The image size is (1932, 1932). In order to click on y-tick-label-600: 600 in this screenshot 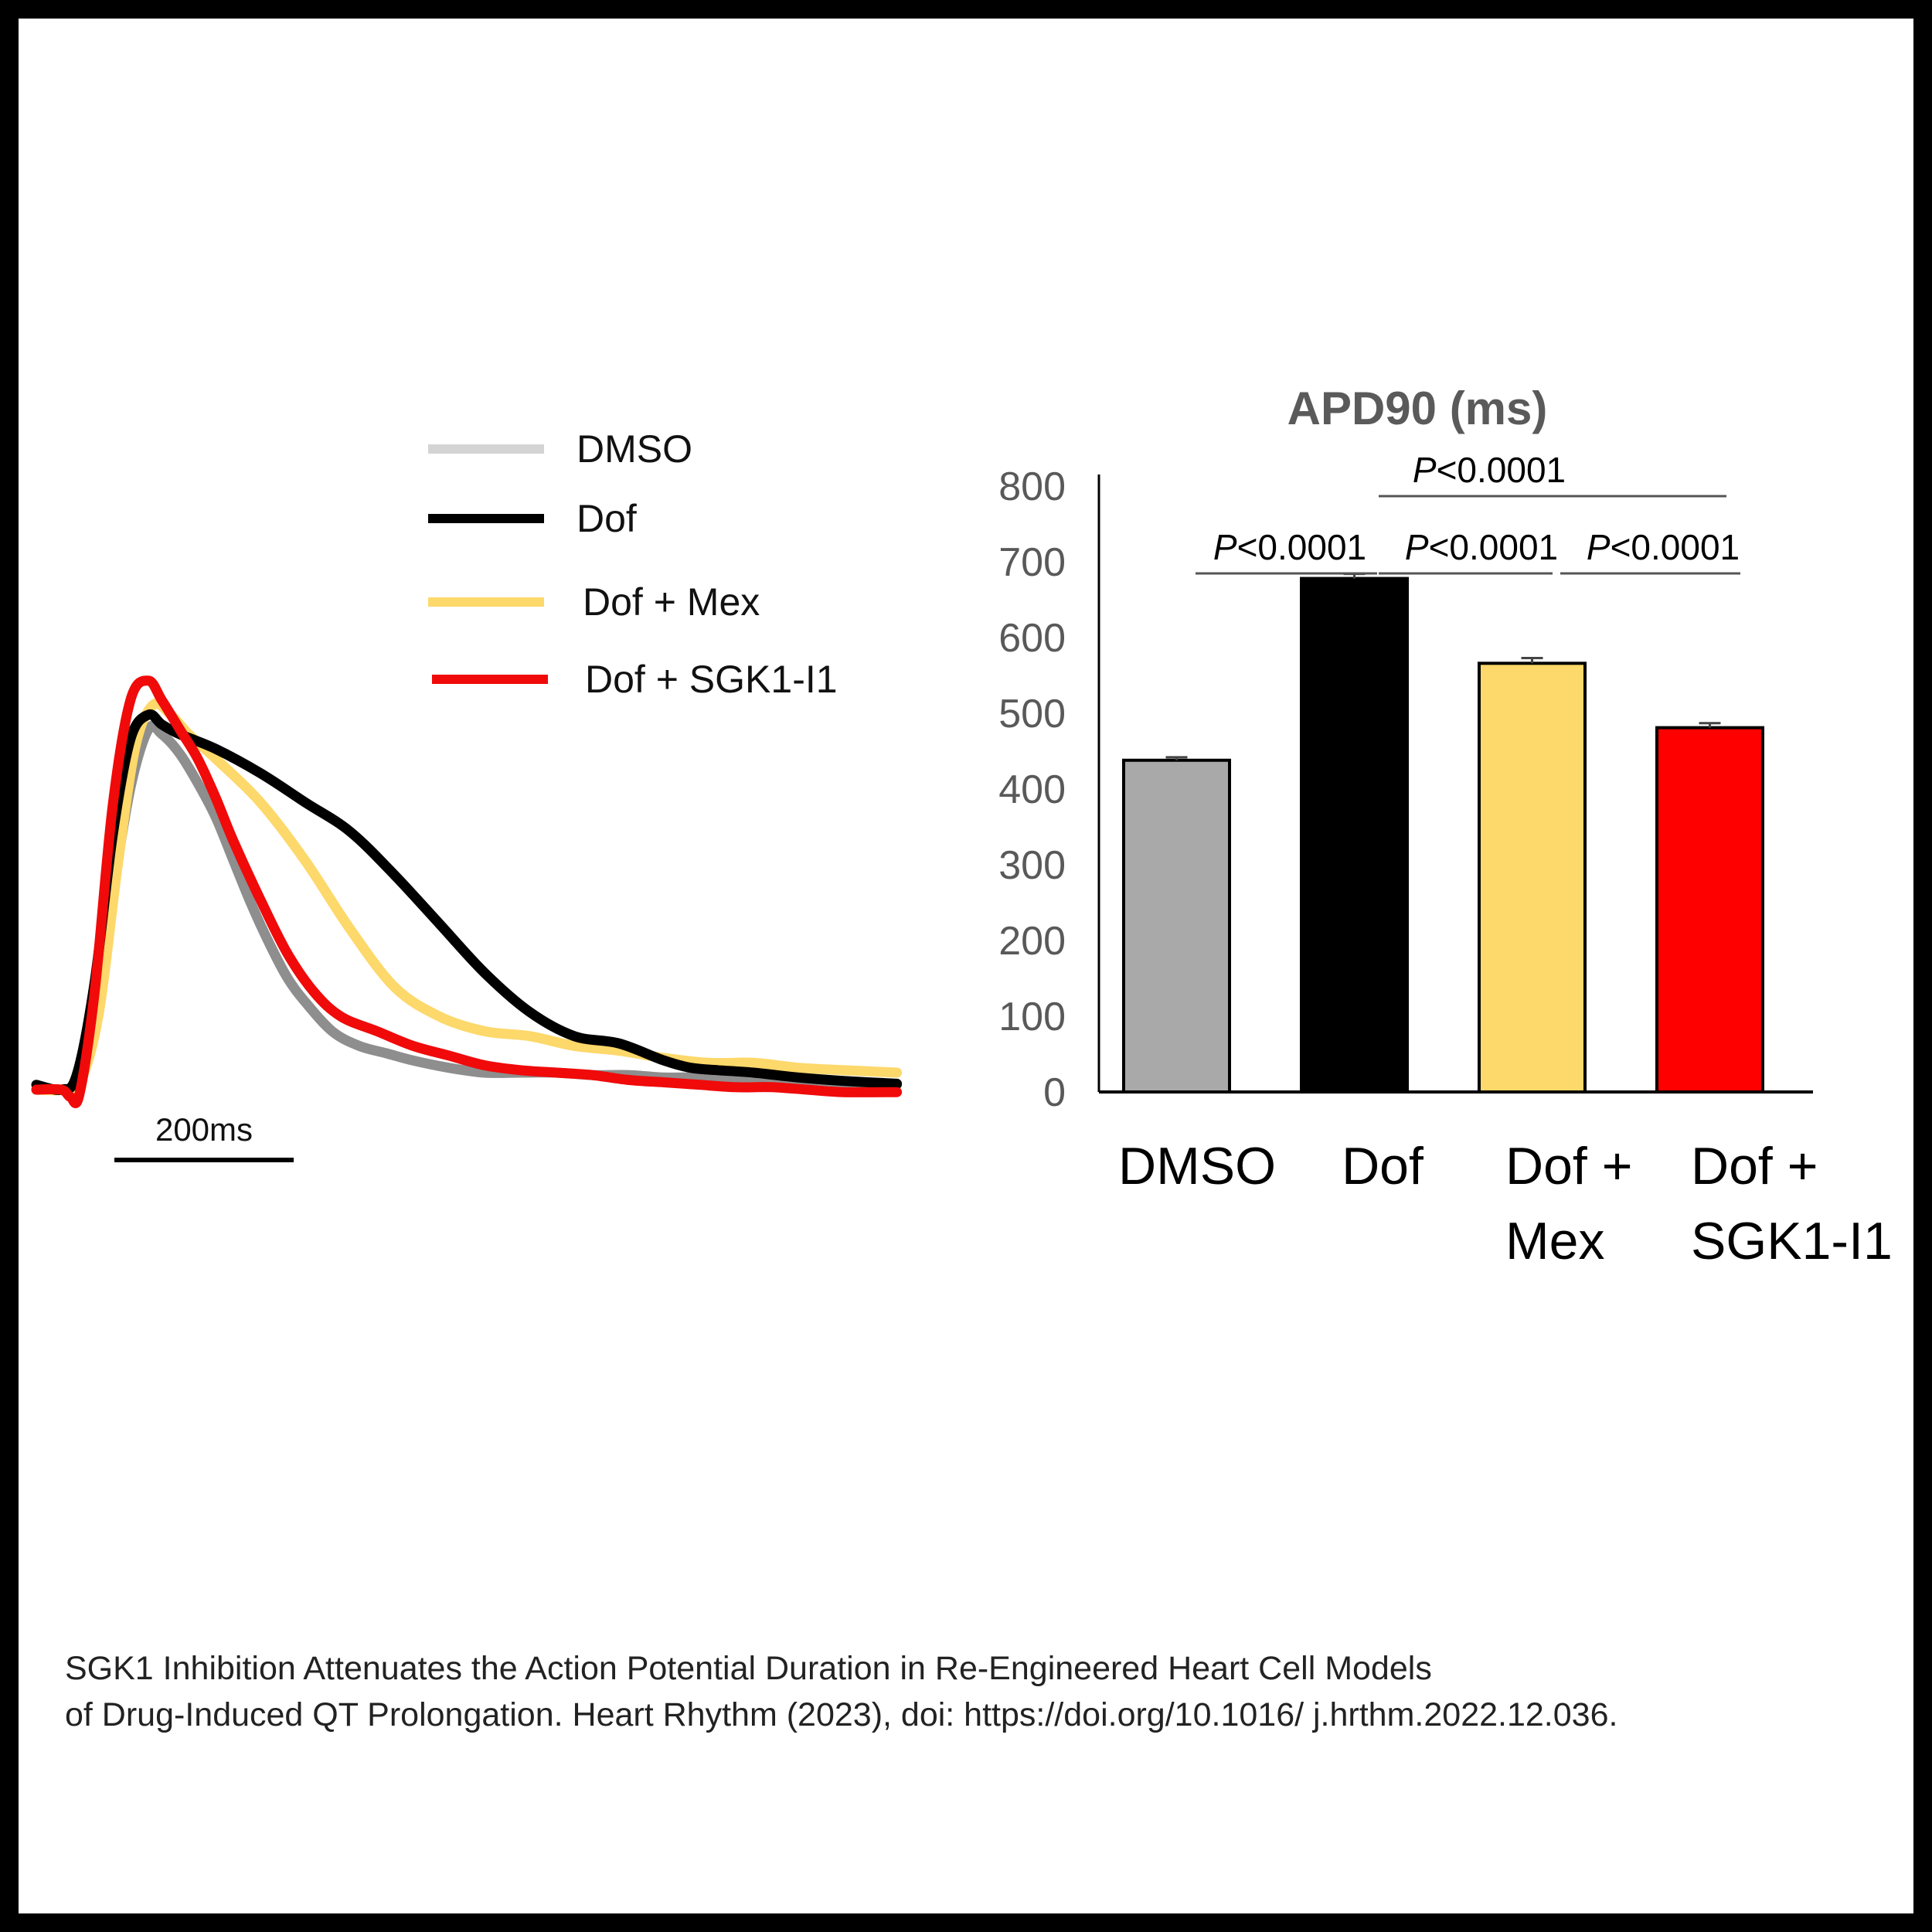, I will do `click(1032, 638)`.